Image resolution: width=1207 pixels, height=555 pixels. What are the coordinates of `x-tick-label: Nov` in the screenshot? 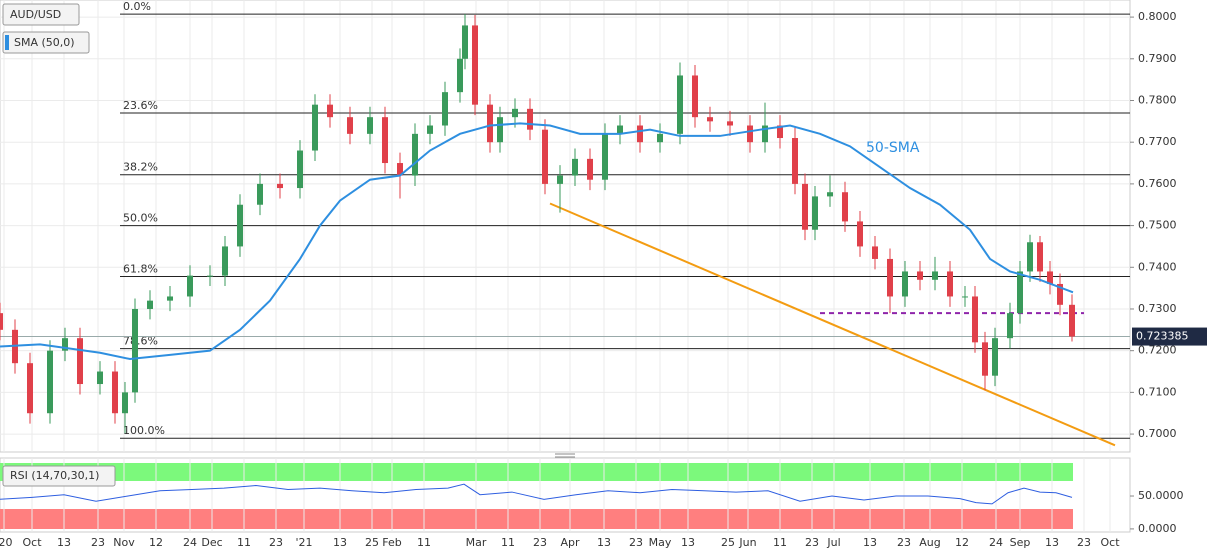 It's located at (124, 542).